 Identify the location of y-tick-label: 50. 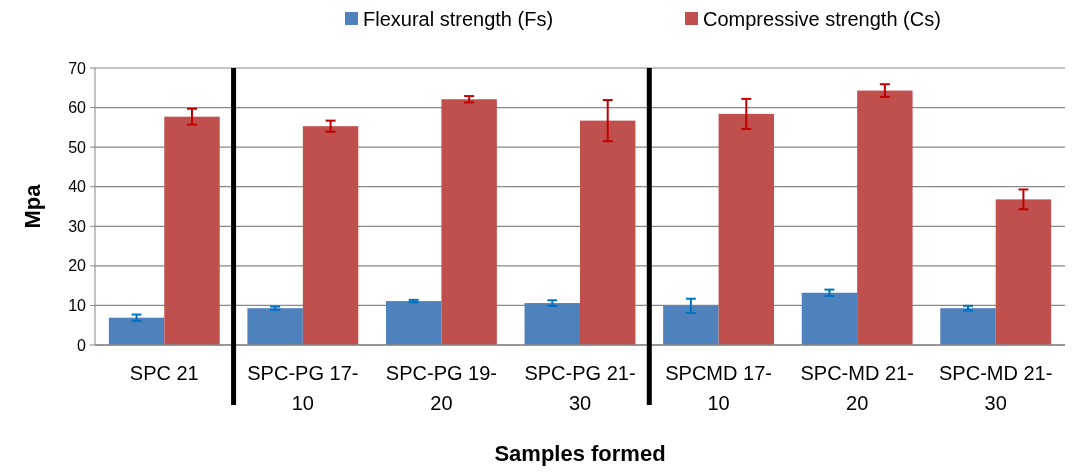
(77, 147).